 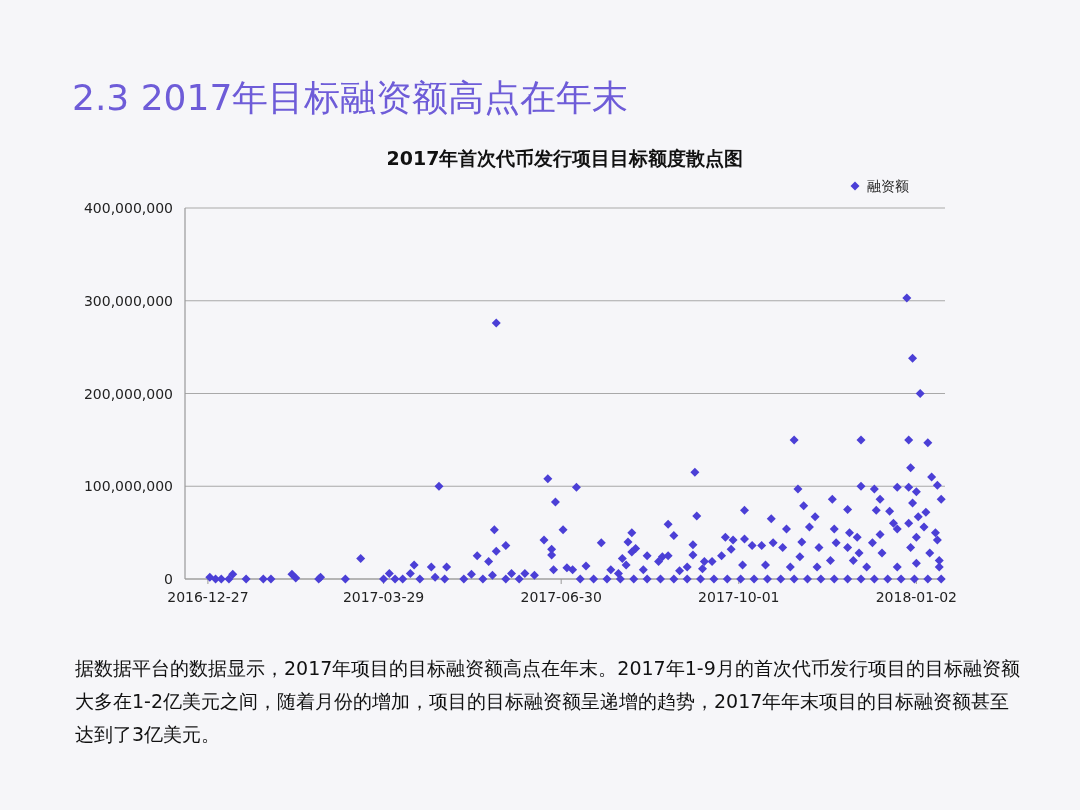 I want to click on x-tick-label: 2016-12-27, so click(x=208, y=597).